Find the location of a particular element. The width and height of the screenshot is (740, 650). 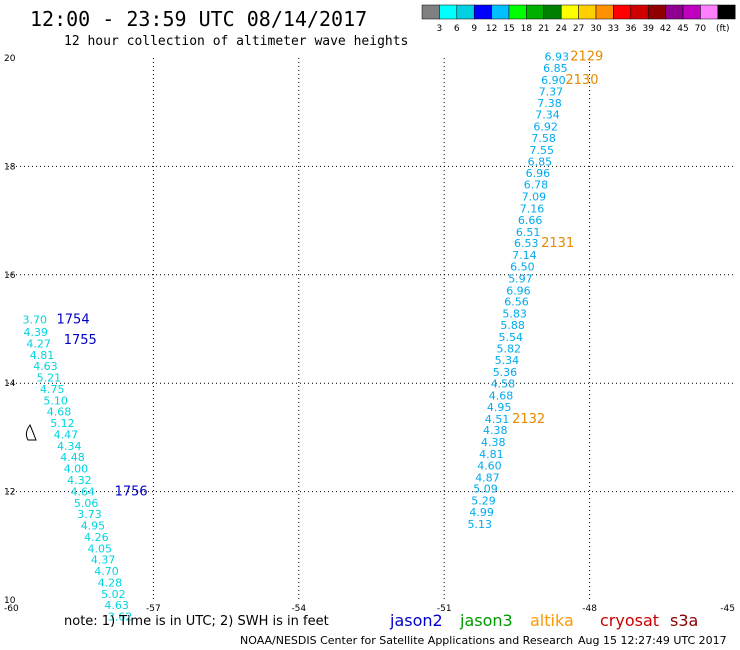

pass-time-label: 1755 is located at coordinates (80, 340).